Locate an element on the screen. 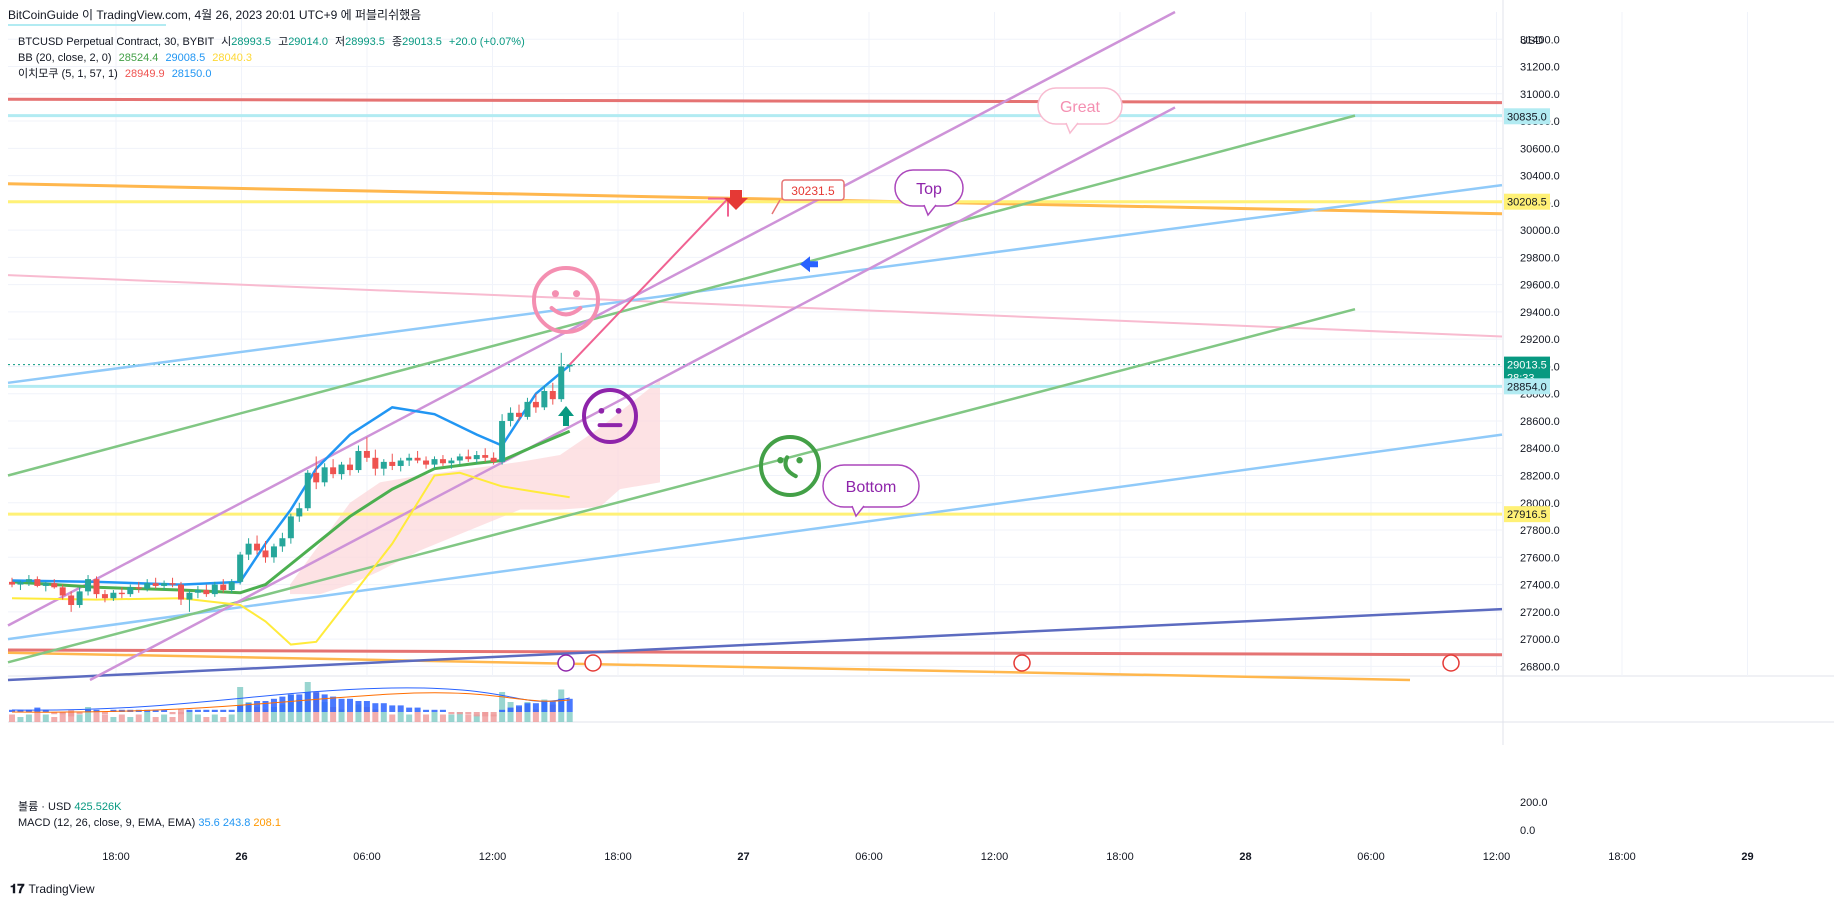 The width and height of the screenshot is (1834, 907). worried-face-icon-eye is located at coordinates (799, 460).